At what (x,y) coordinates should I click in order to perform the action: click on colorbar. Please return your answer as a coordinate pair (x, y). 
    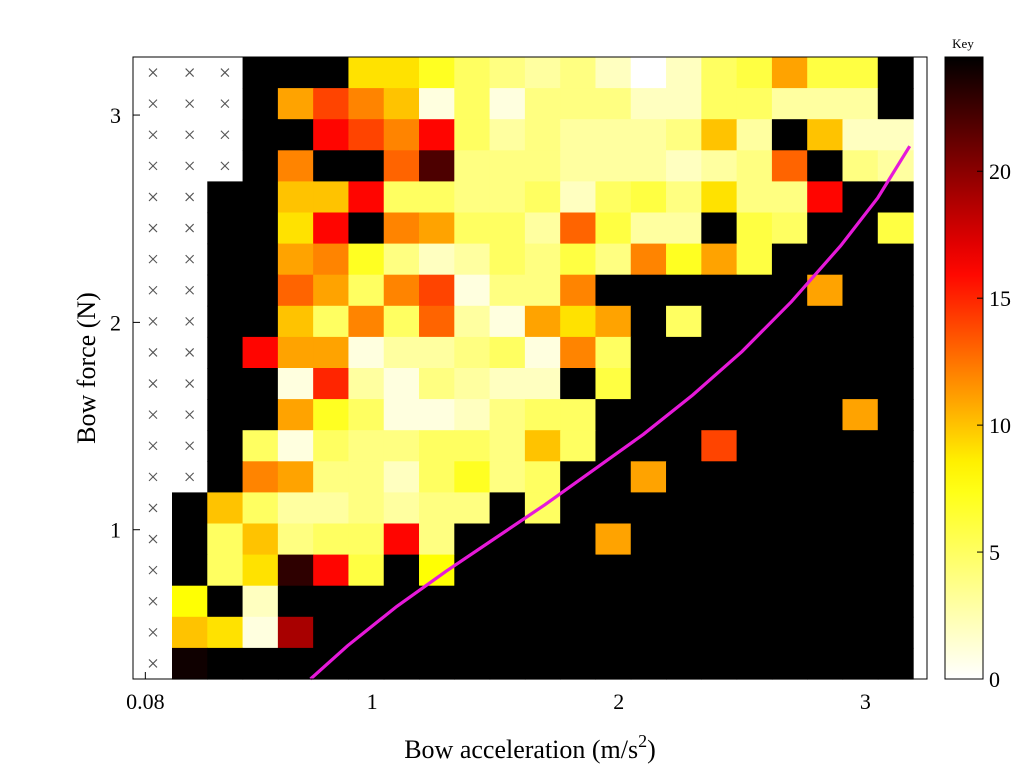
    Looking at the image, I should click on (964, 368).